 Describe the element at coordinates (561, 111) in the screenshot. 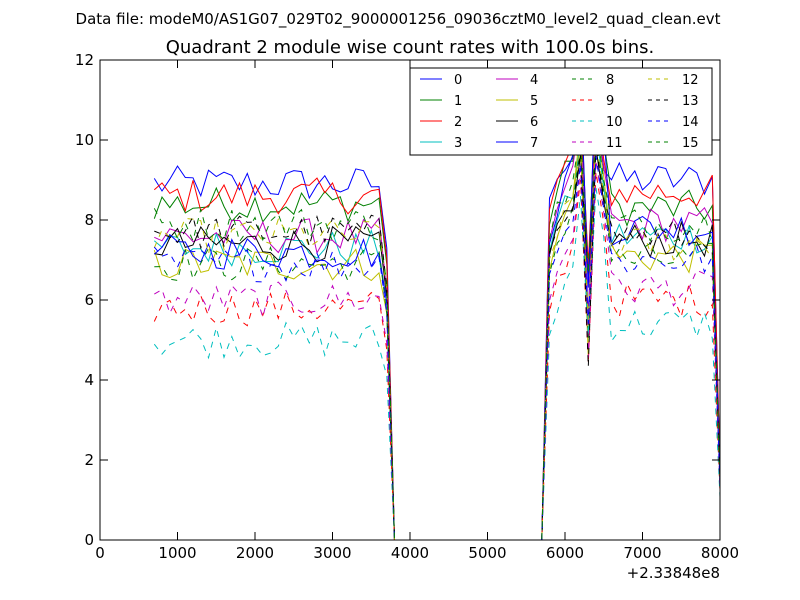

I see `legend-box` at that location.